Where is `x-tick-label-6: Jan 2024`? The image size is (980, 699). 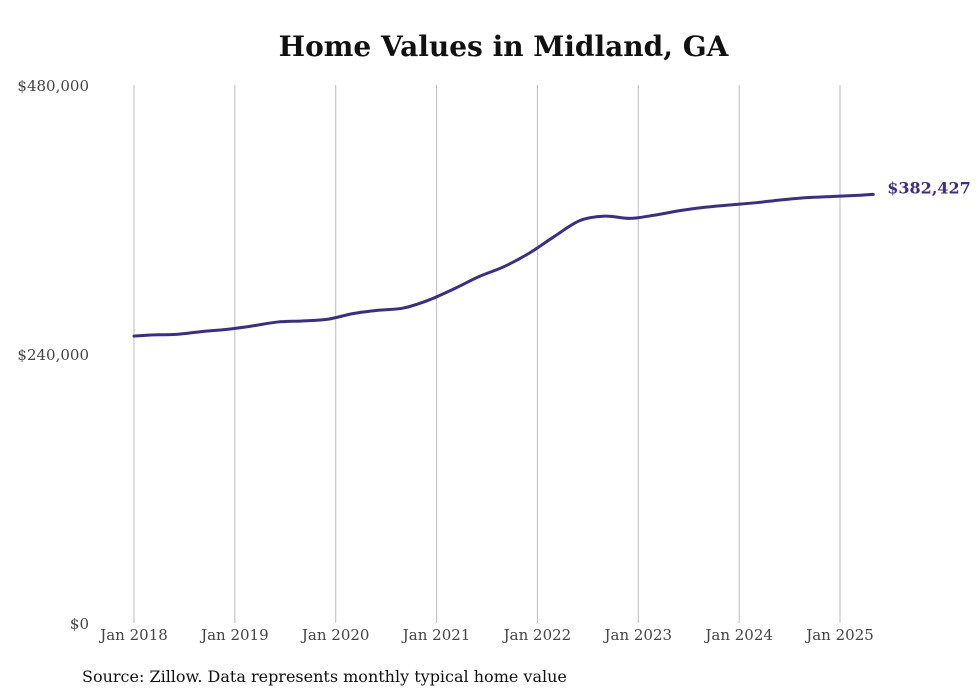 x-tick-label-6: Jan 2024 is located at coordinates (738, 635).